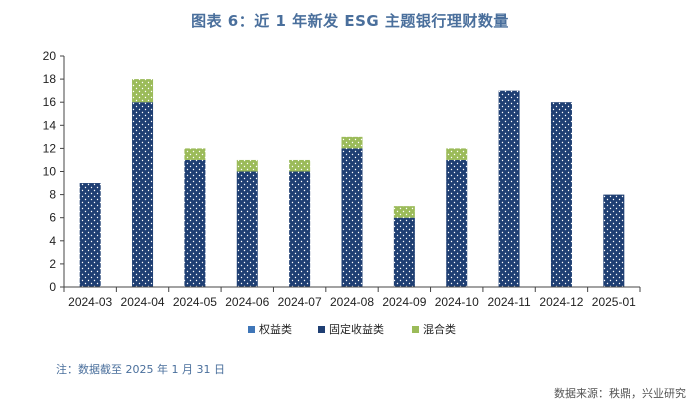 This screenshot has height=406, width=700. I want to click on y-tick-label: 0, so click(52, 287).